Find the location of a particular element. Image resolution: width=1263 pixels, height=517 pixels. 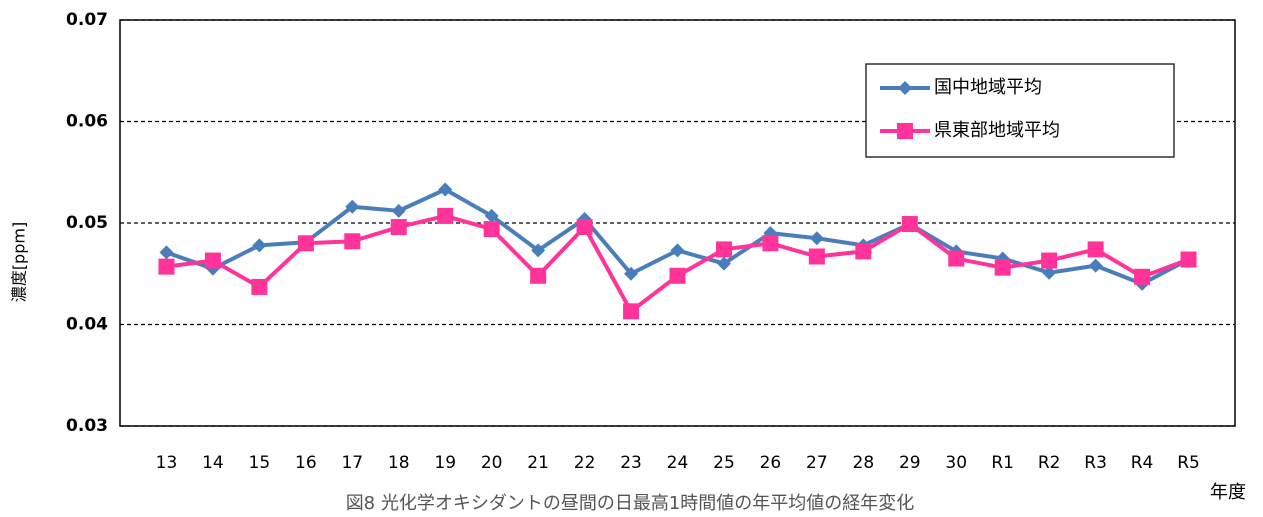

y-tick-label: 0.05 is located at coordinates (87, 223).